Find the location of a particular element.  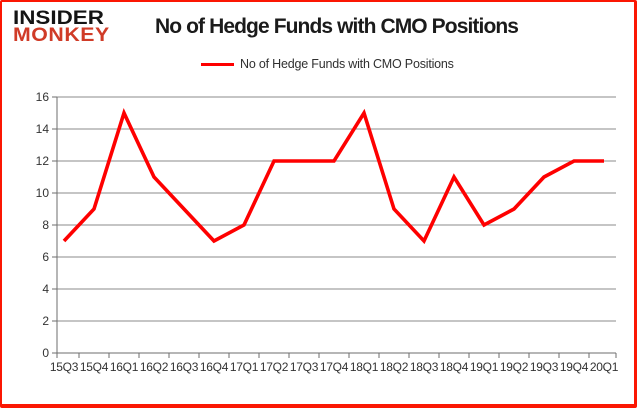

x-tick-label: 19Q4 is located at coordinates (574, 367).